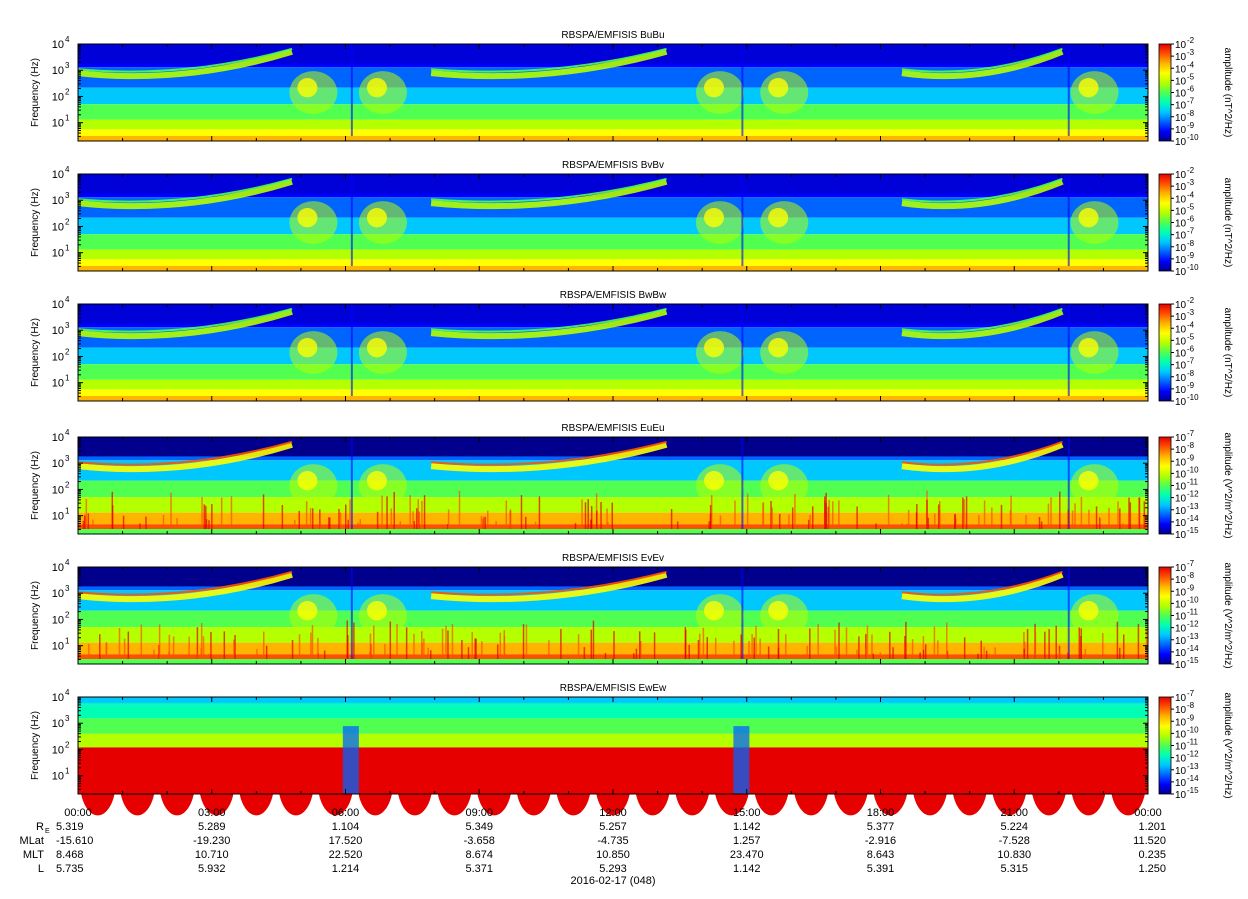 This screenshot has height=899, width=1248. I want to click on colorbar-tick-exponent: -6, so click(1191, 219).